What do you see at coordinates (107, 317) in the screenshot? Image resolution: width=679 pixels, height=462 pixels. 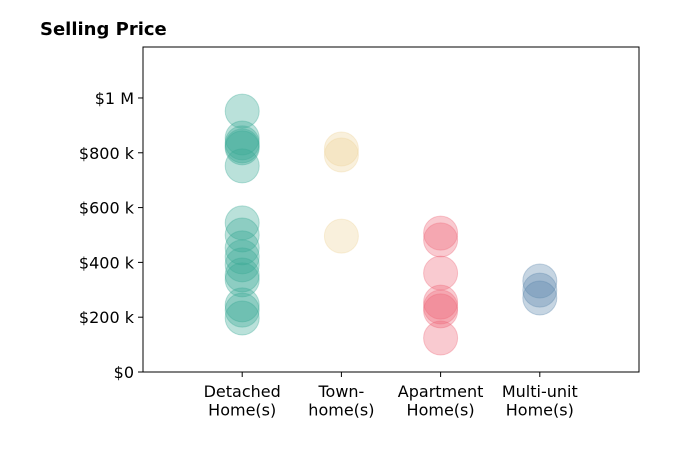 I see `y-tick-label: $200 k` at bounding box center [107, 317].